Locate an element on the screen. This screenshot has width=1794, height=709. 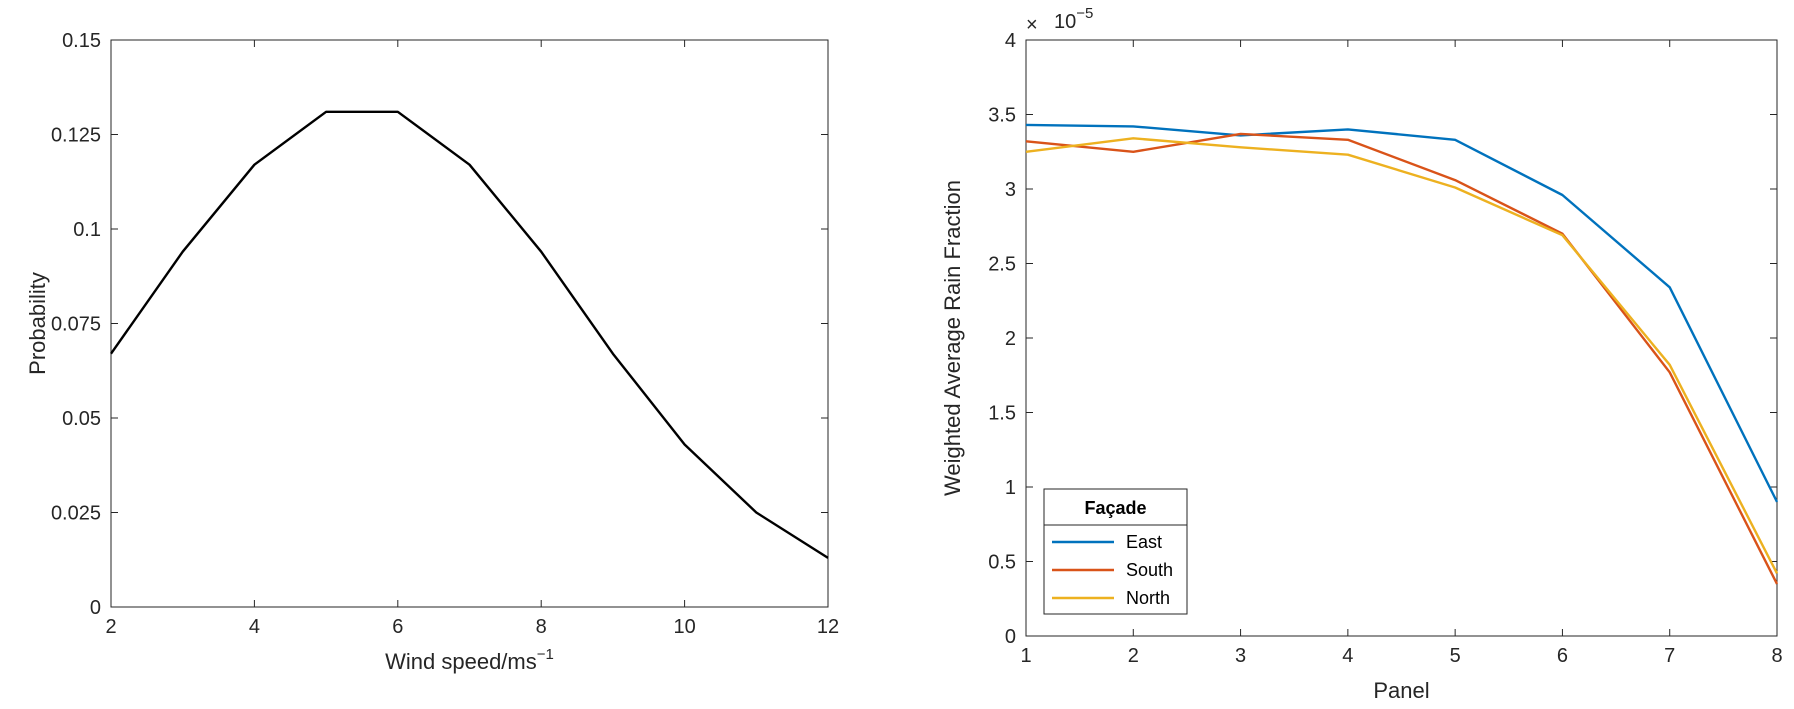
y-tick-label: 1 is located at coordinates (1010, 488).